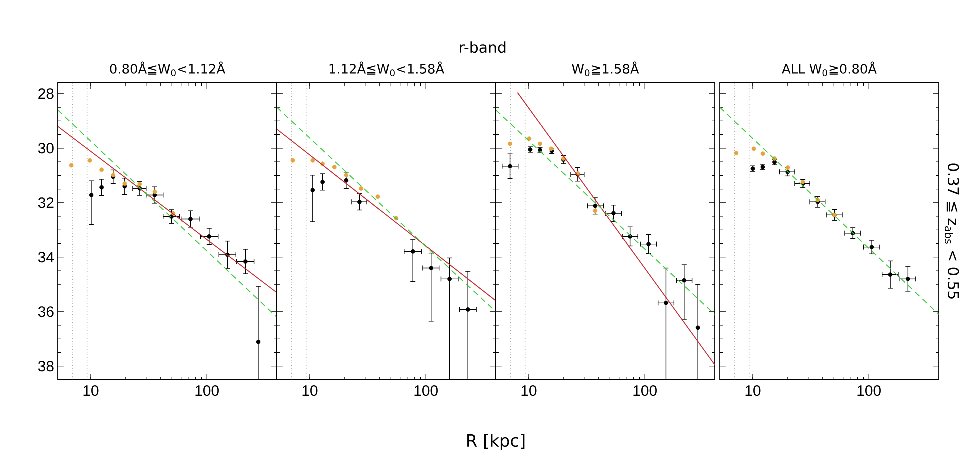 The image size is (965, 474). I want to click on chart-title: 0.80Å≦W$_{0}$<1.12Å, so click(168, 69).